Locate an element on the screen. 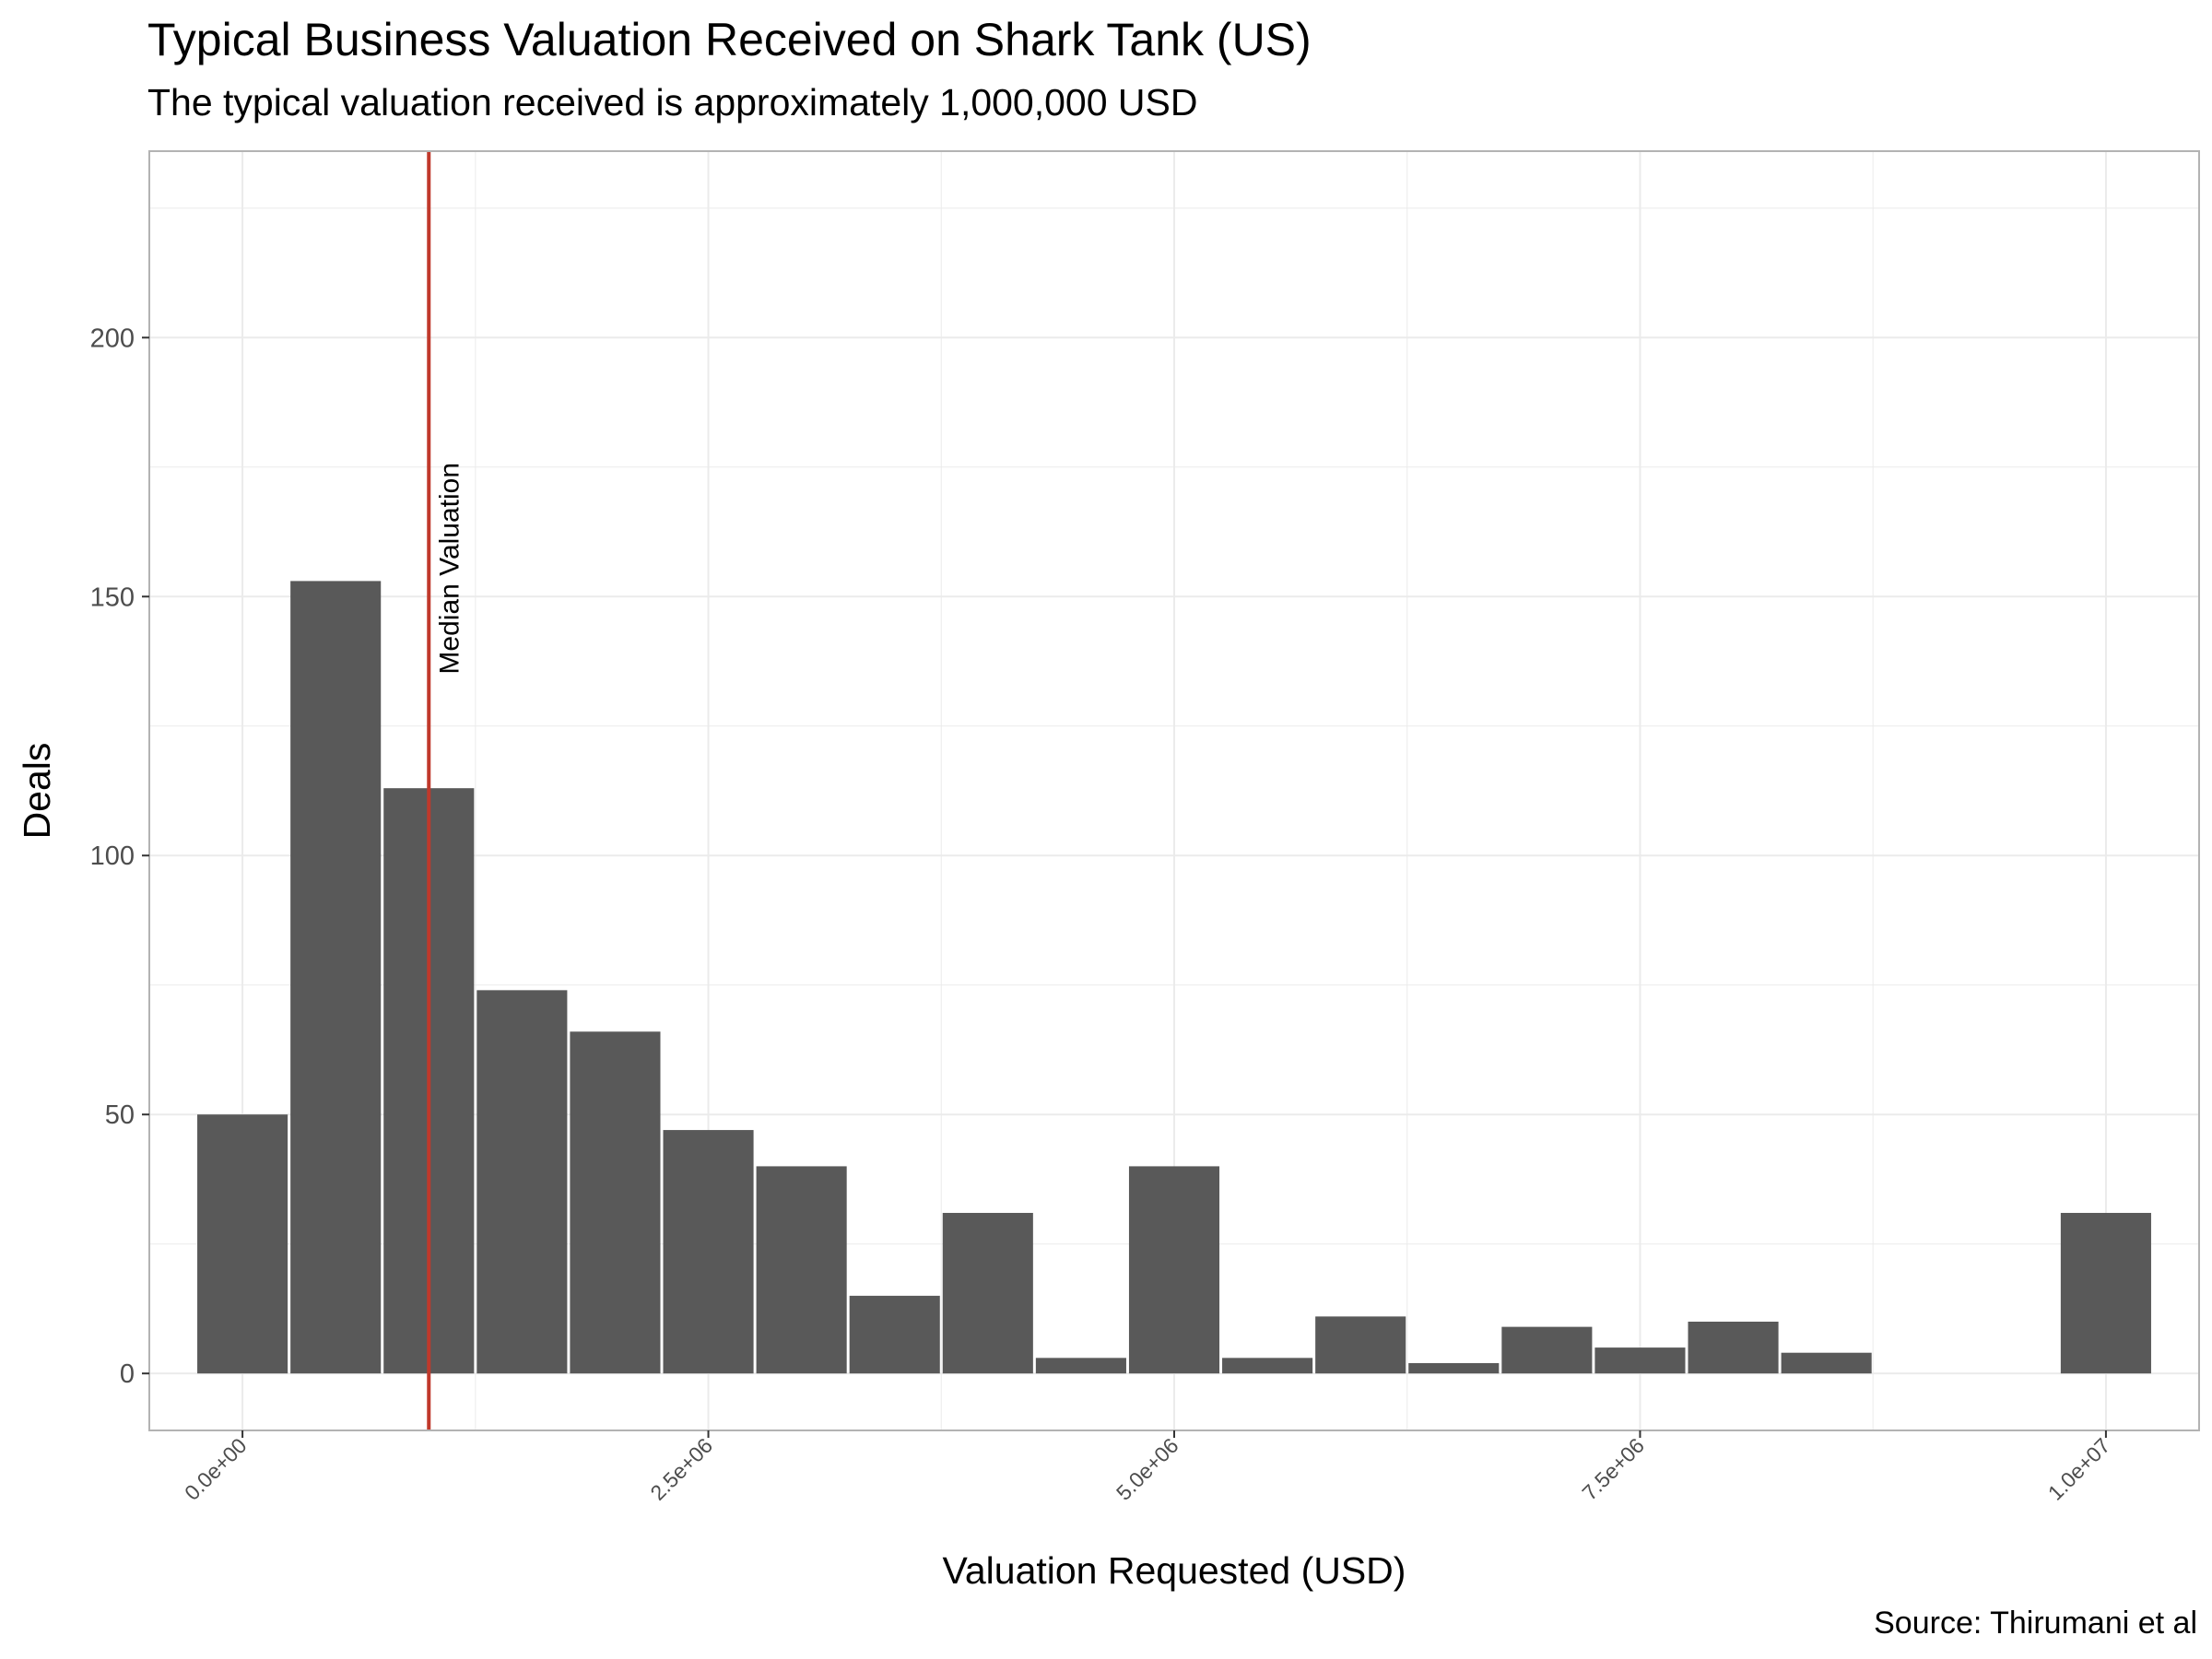 This screenshot has height=1659, width=2212. median-marker: Median Valuation is located at coordinates (446, 790).